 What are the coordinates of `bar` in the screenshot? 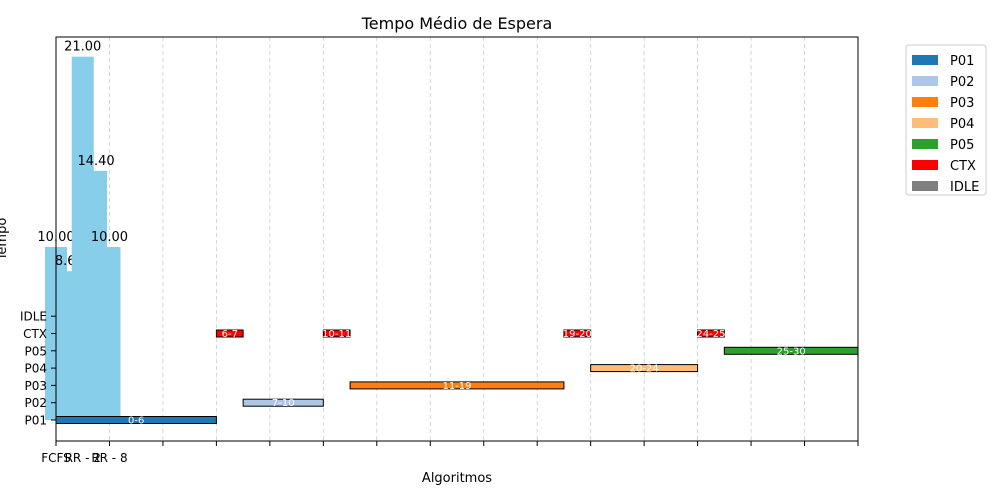 It's located at (109, 333).